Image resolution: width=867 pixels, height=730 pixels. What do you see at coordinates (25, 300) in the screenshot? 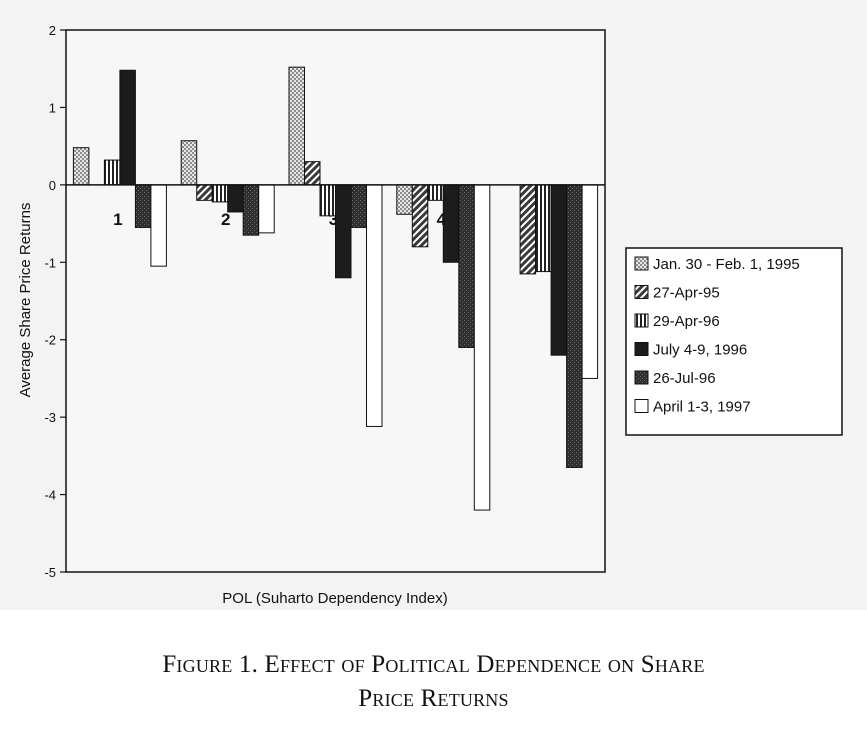
I see `y-axis-title: Average Share Price Returns` at bounding box center [25, 300].